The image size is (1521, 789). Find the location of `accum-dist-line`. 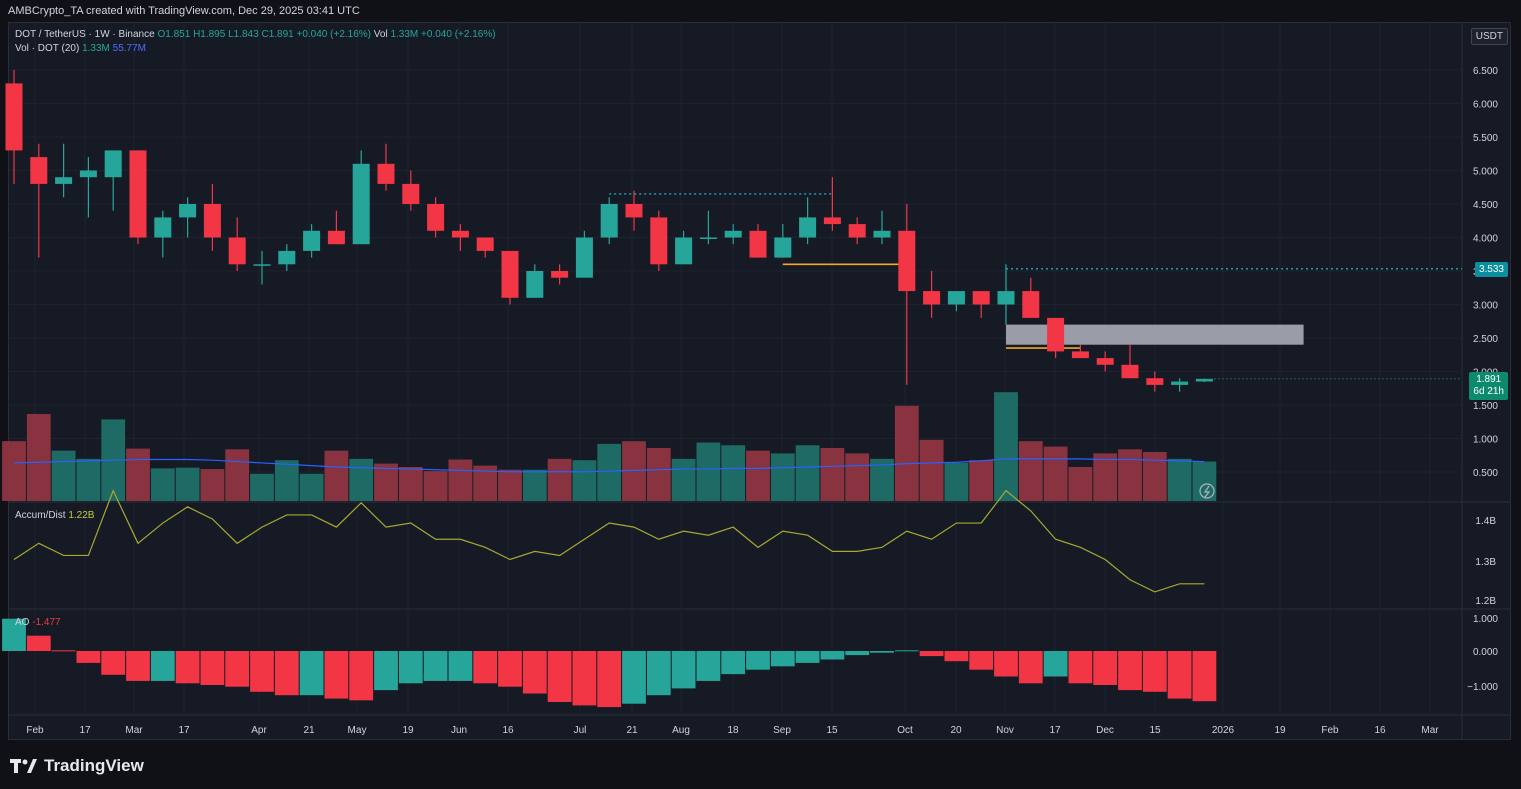

accum-dist-line is located at coordinates (609, 541).